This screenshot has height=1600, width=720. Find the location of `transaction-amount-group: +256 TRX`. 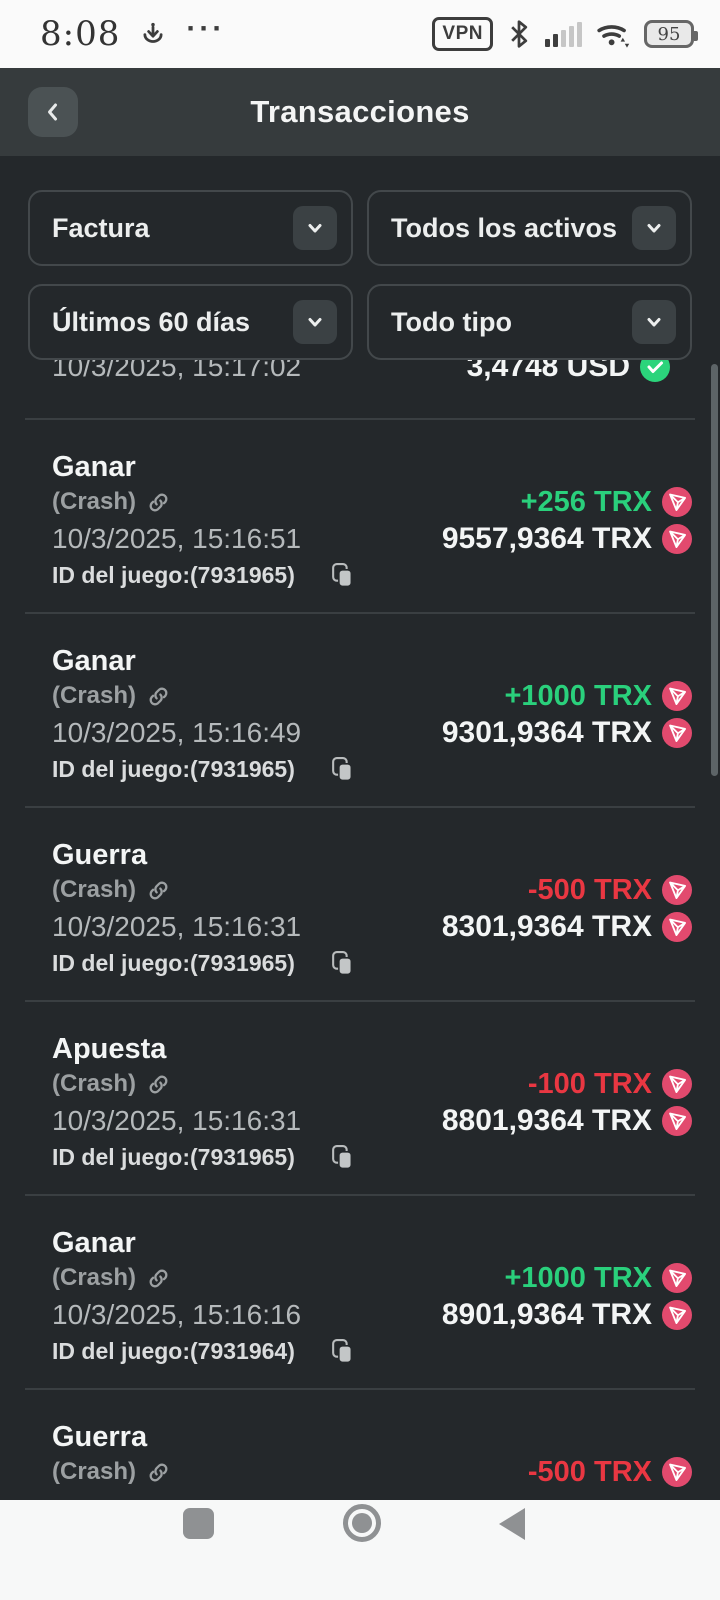

transaction-amount-group: +256 TRX is located at coordinates (606, 502).